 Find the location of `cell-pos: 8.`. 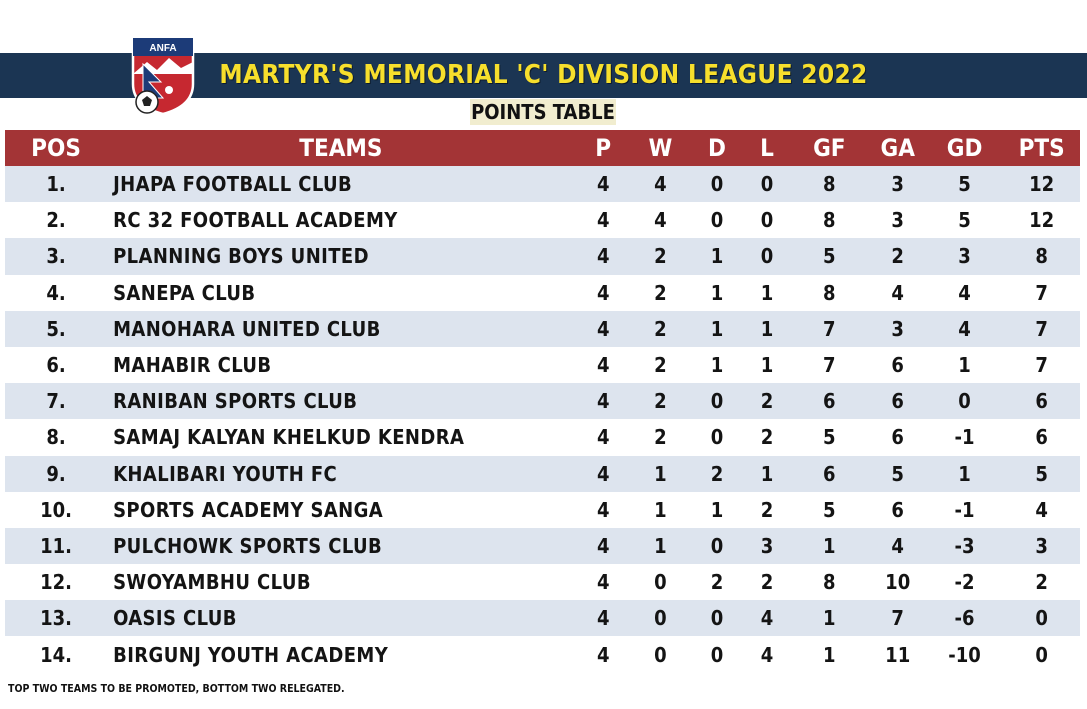

cell-pos: 8. is located at coordinates (56, 437).